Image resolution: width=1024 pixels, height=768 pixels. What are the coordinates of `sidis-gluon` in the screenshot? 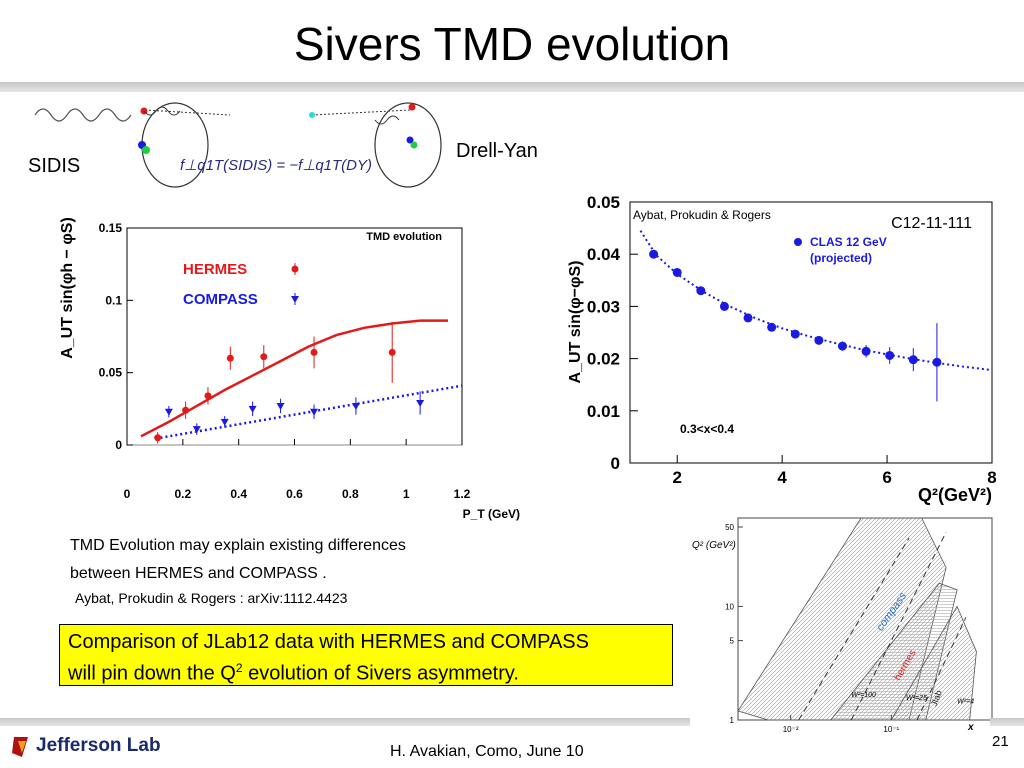 It's located at (162, 111).